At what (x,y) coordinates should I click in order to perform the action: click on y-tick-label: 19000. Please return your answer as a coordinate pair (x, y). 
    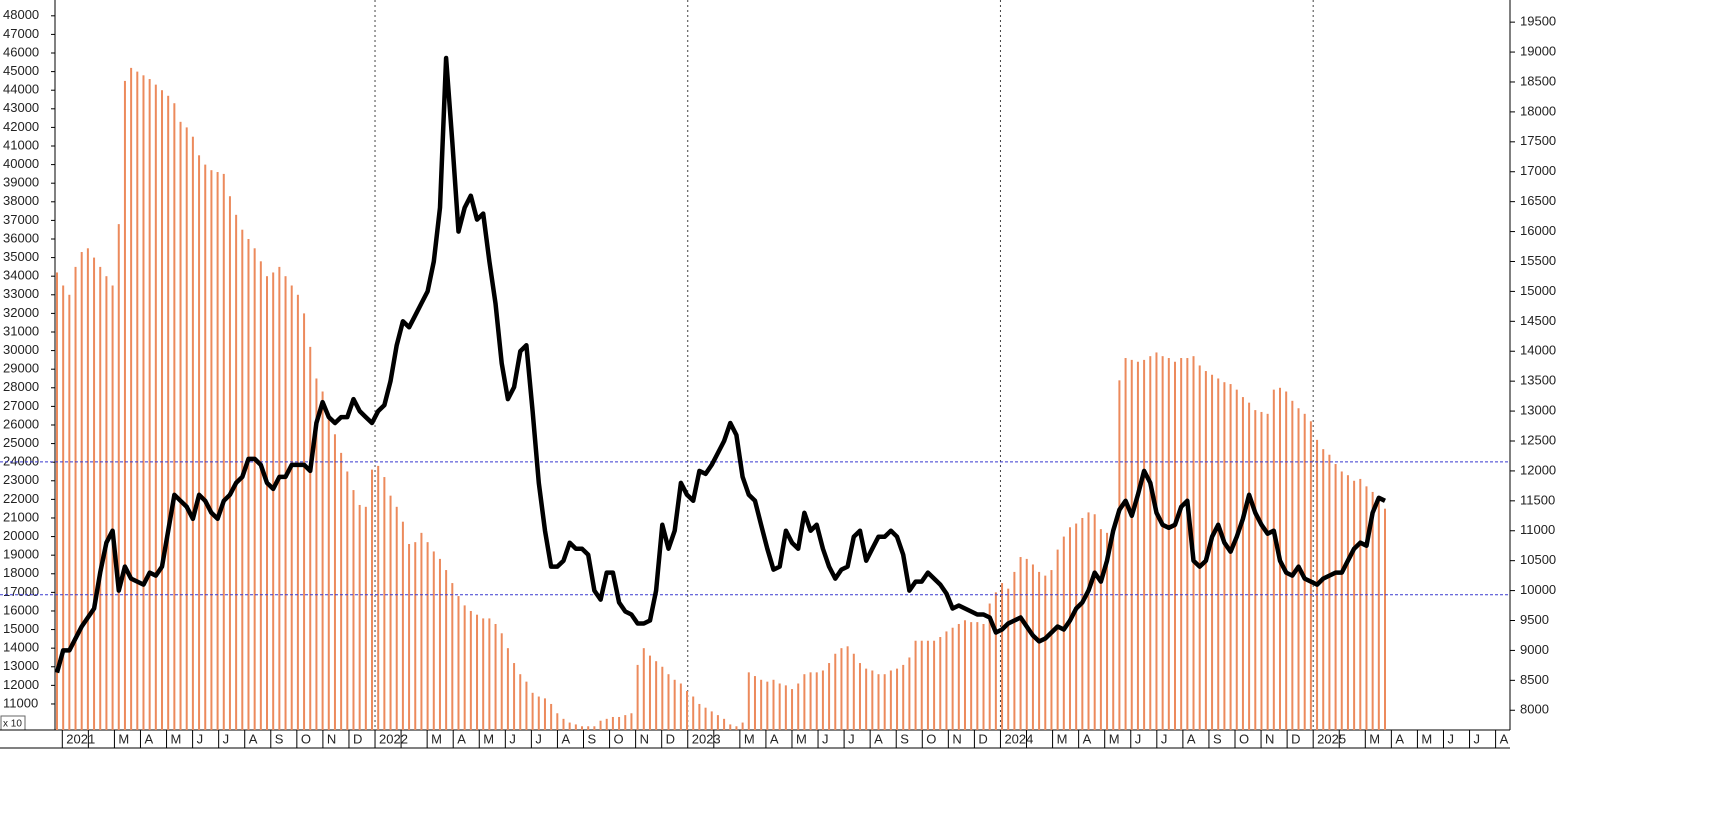
    Looking at the image, I should click on (21, 554).